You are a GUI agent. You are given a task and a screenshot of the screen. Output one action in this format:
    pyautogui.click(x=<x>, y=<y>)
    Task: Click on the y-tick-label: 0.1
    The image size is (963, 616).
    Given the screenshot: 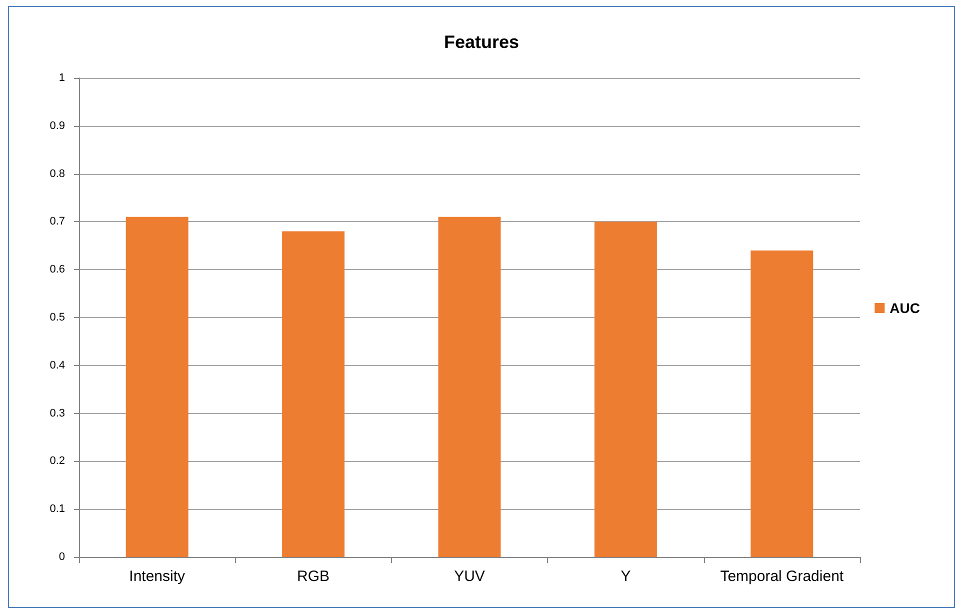 What is the action you would take?
    pyautogui.click(x=57, y=509)
    